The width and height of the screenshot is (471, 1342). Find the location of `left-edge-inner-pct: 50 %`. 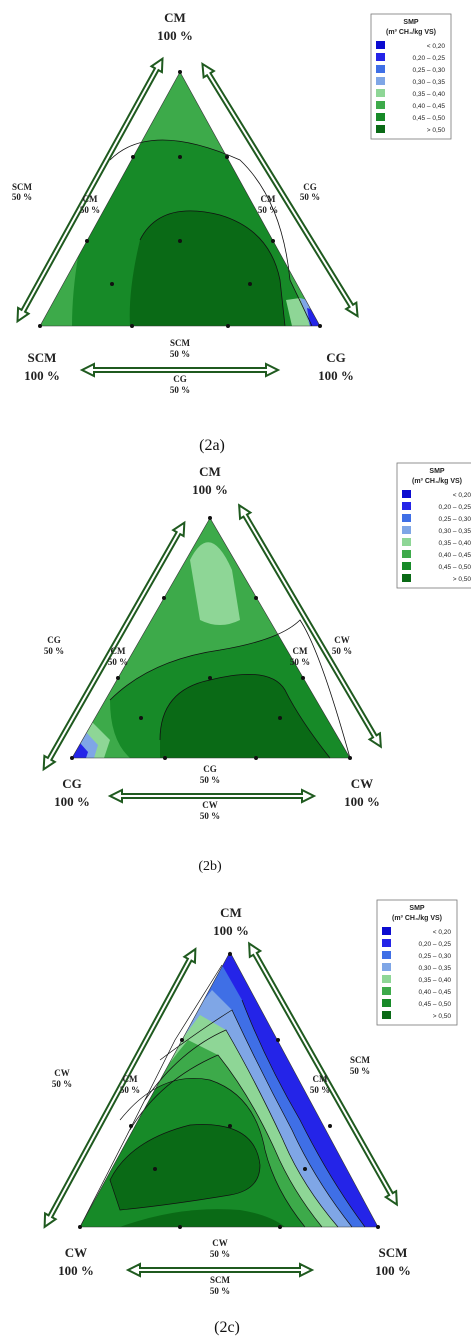

left-edge-inner-pct: 50 % is located at coordinates (90, 210).